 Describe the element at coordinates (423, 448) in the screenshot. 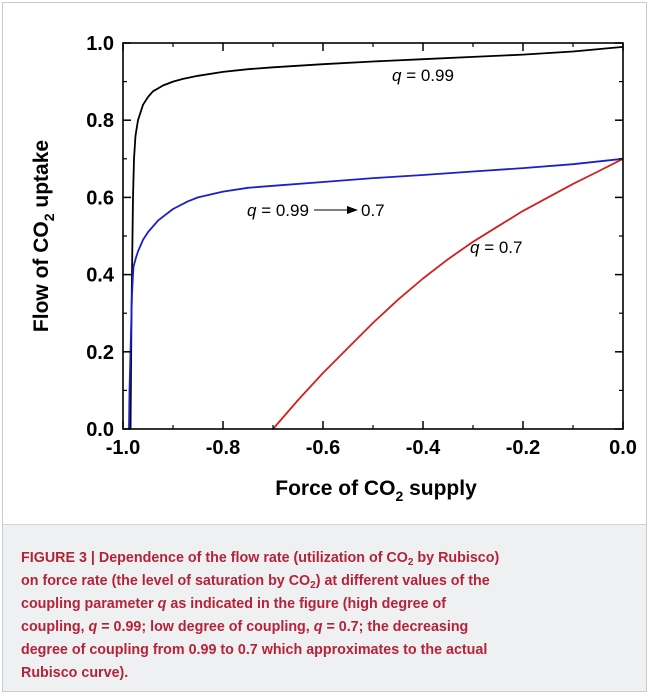

I see `x-tick-label: -0.4` at that location.